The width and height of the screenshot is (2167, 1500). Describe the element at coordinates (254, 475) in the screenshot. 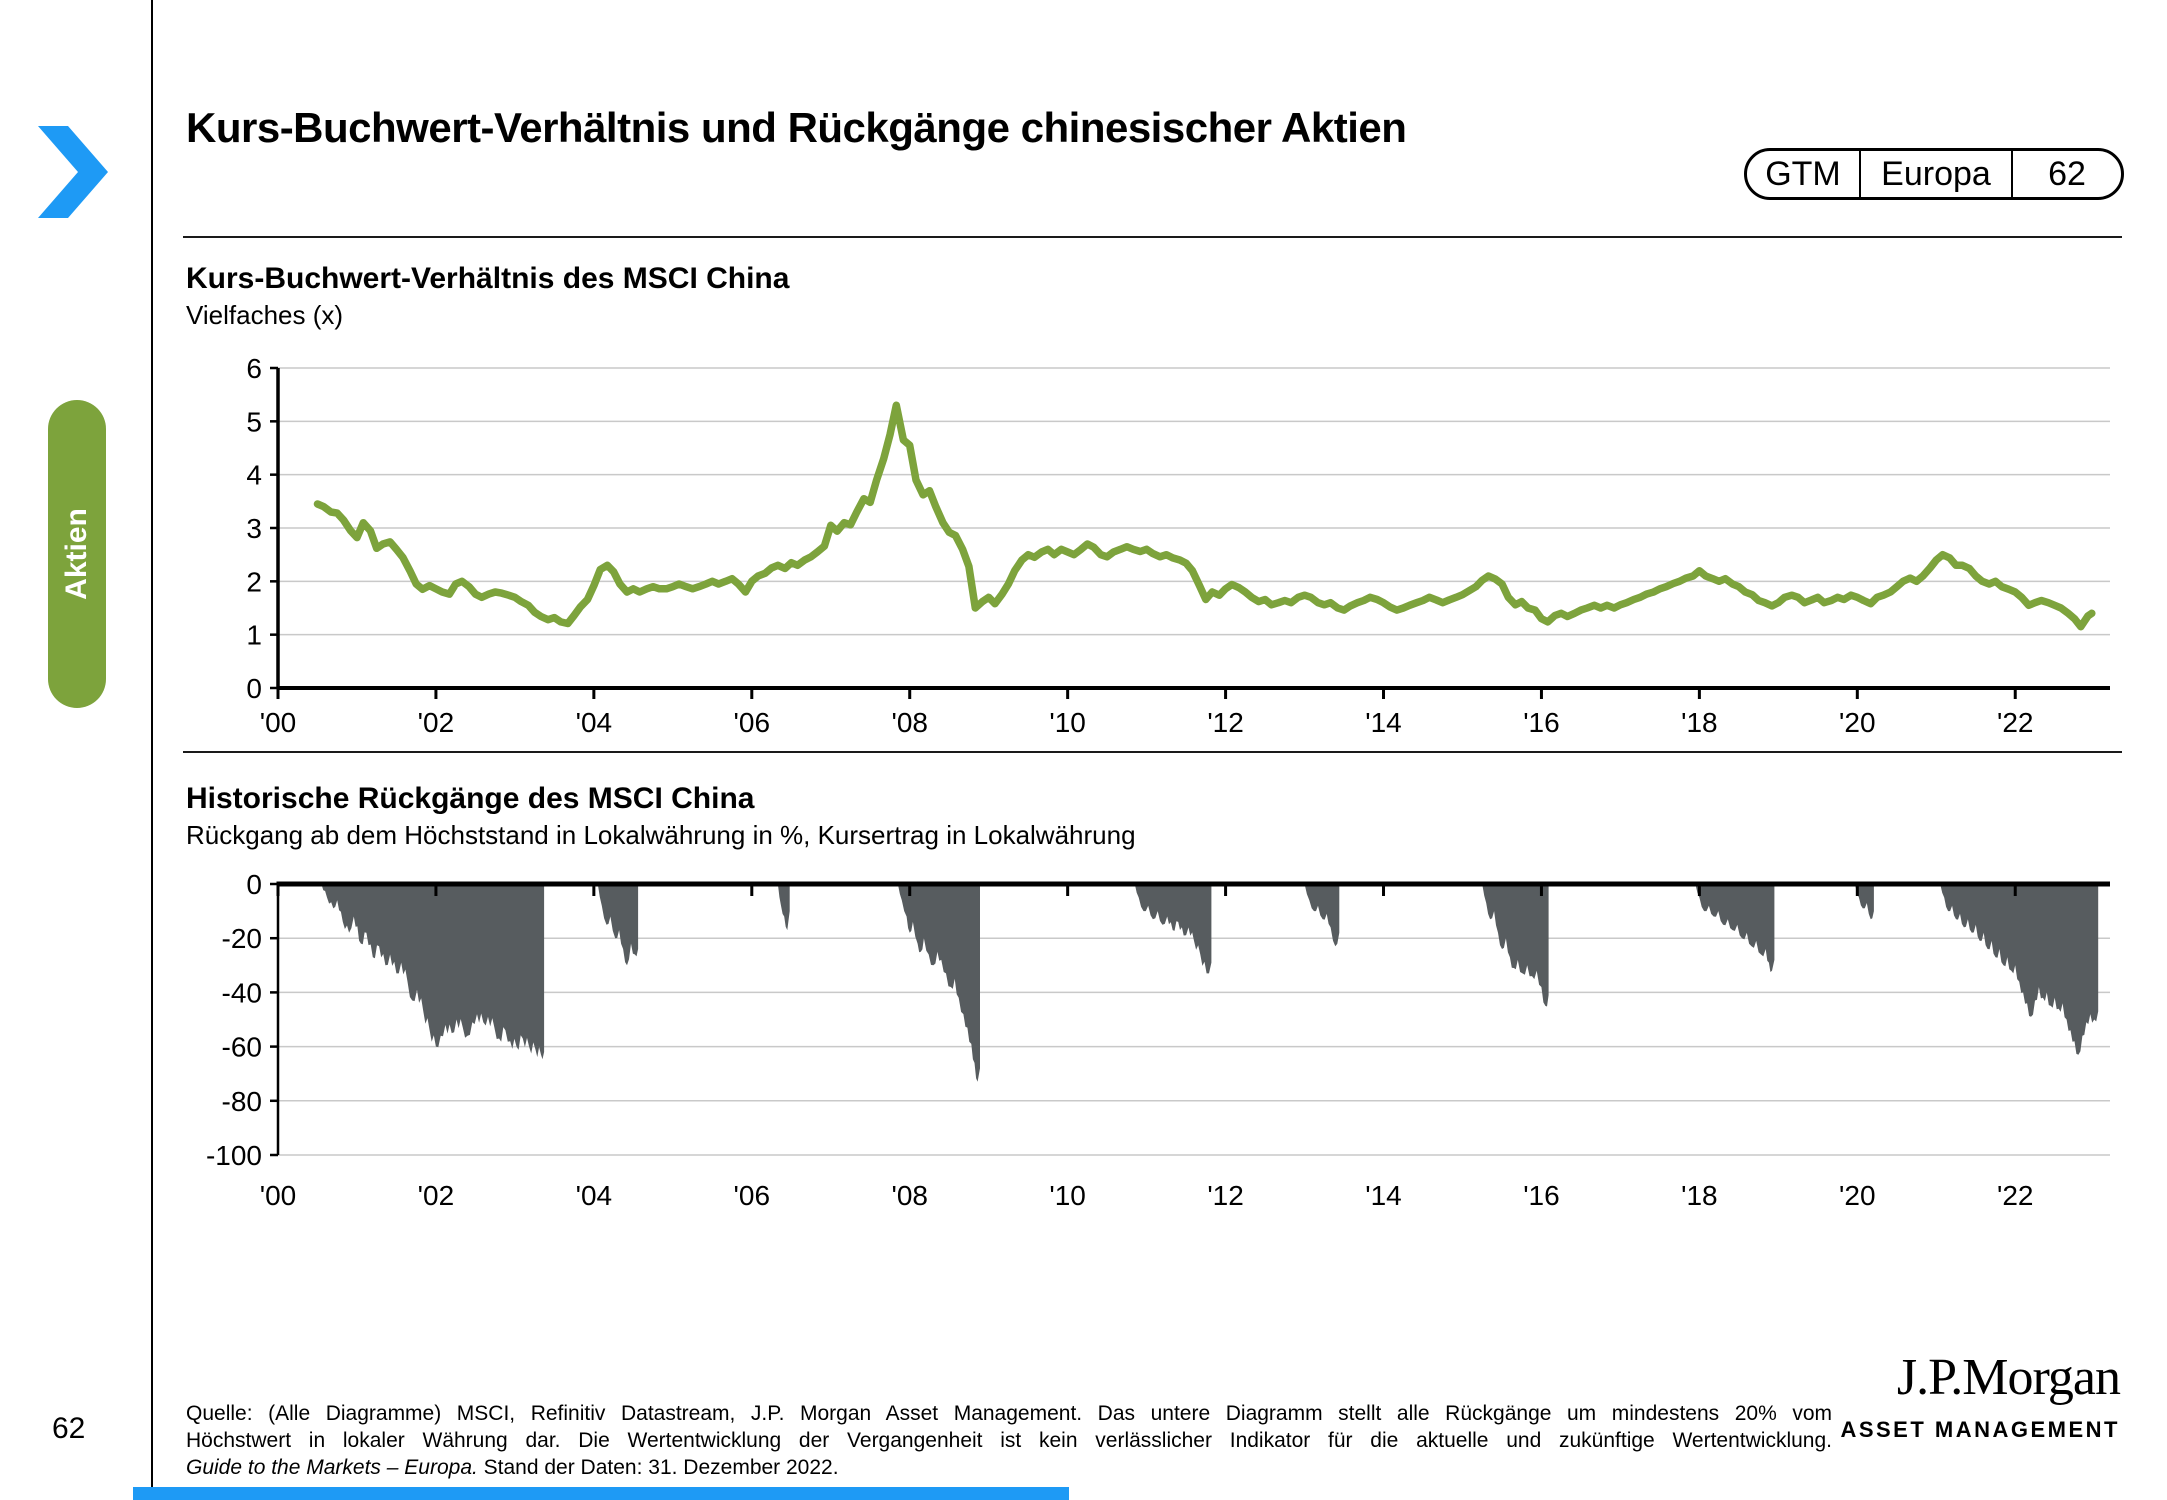

I see `y-axis-label: 4` at that location.